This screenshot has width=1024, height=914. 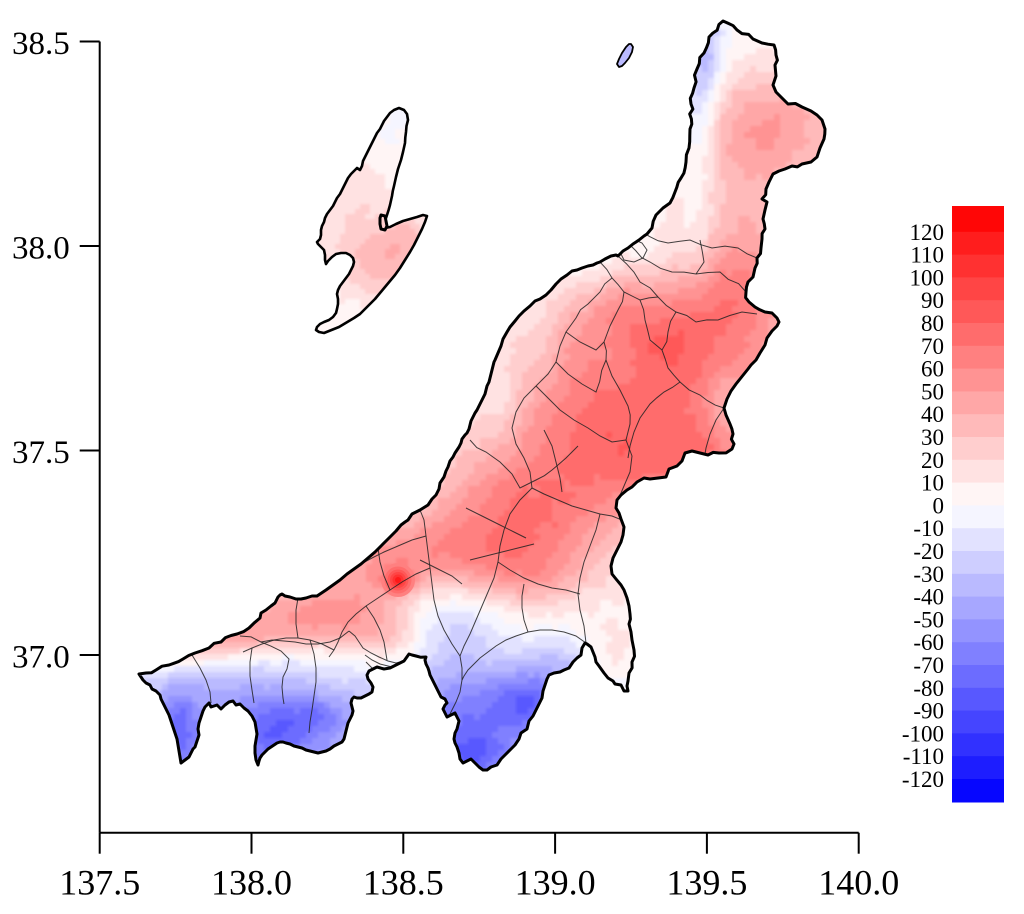 I want to click on svg-text: -90, so click(x=928, y=711).